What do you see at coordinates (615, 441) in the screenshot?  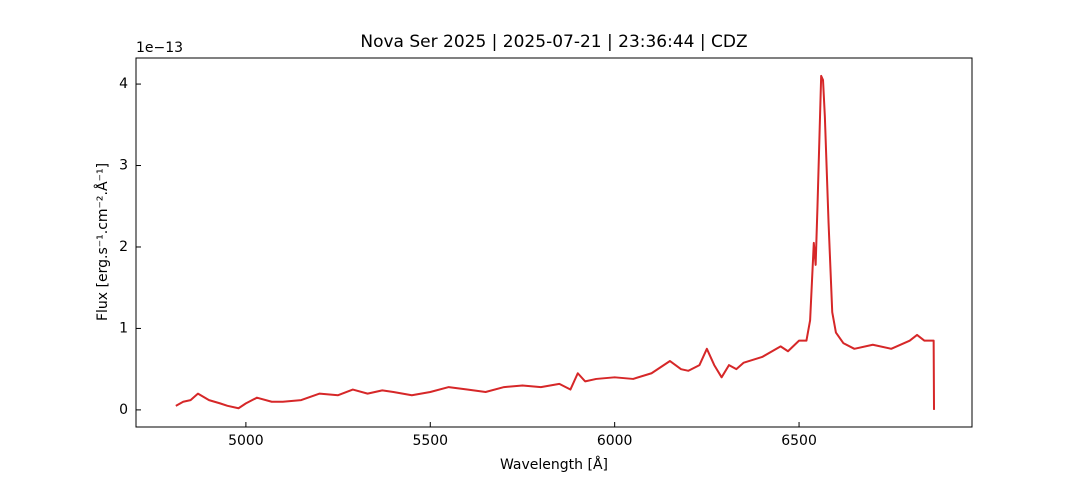 I see `x-tick-label: 6000` at bounding box center [615, 441].